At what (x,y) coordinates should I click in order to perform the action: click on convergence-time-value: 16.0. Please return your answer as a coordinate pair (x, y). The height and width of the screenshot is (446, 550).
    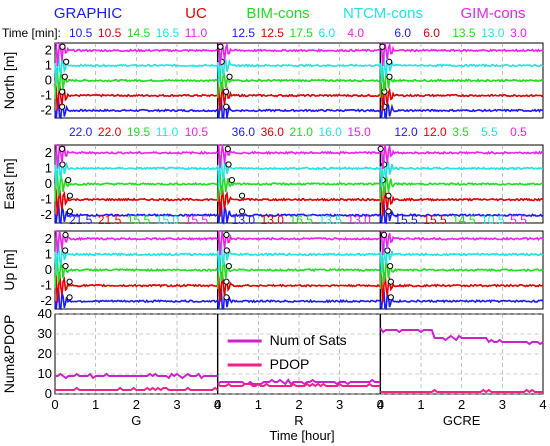
    Looking at the image, I should click on (330, 132).